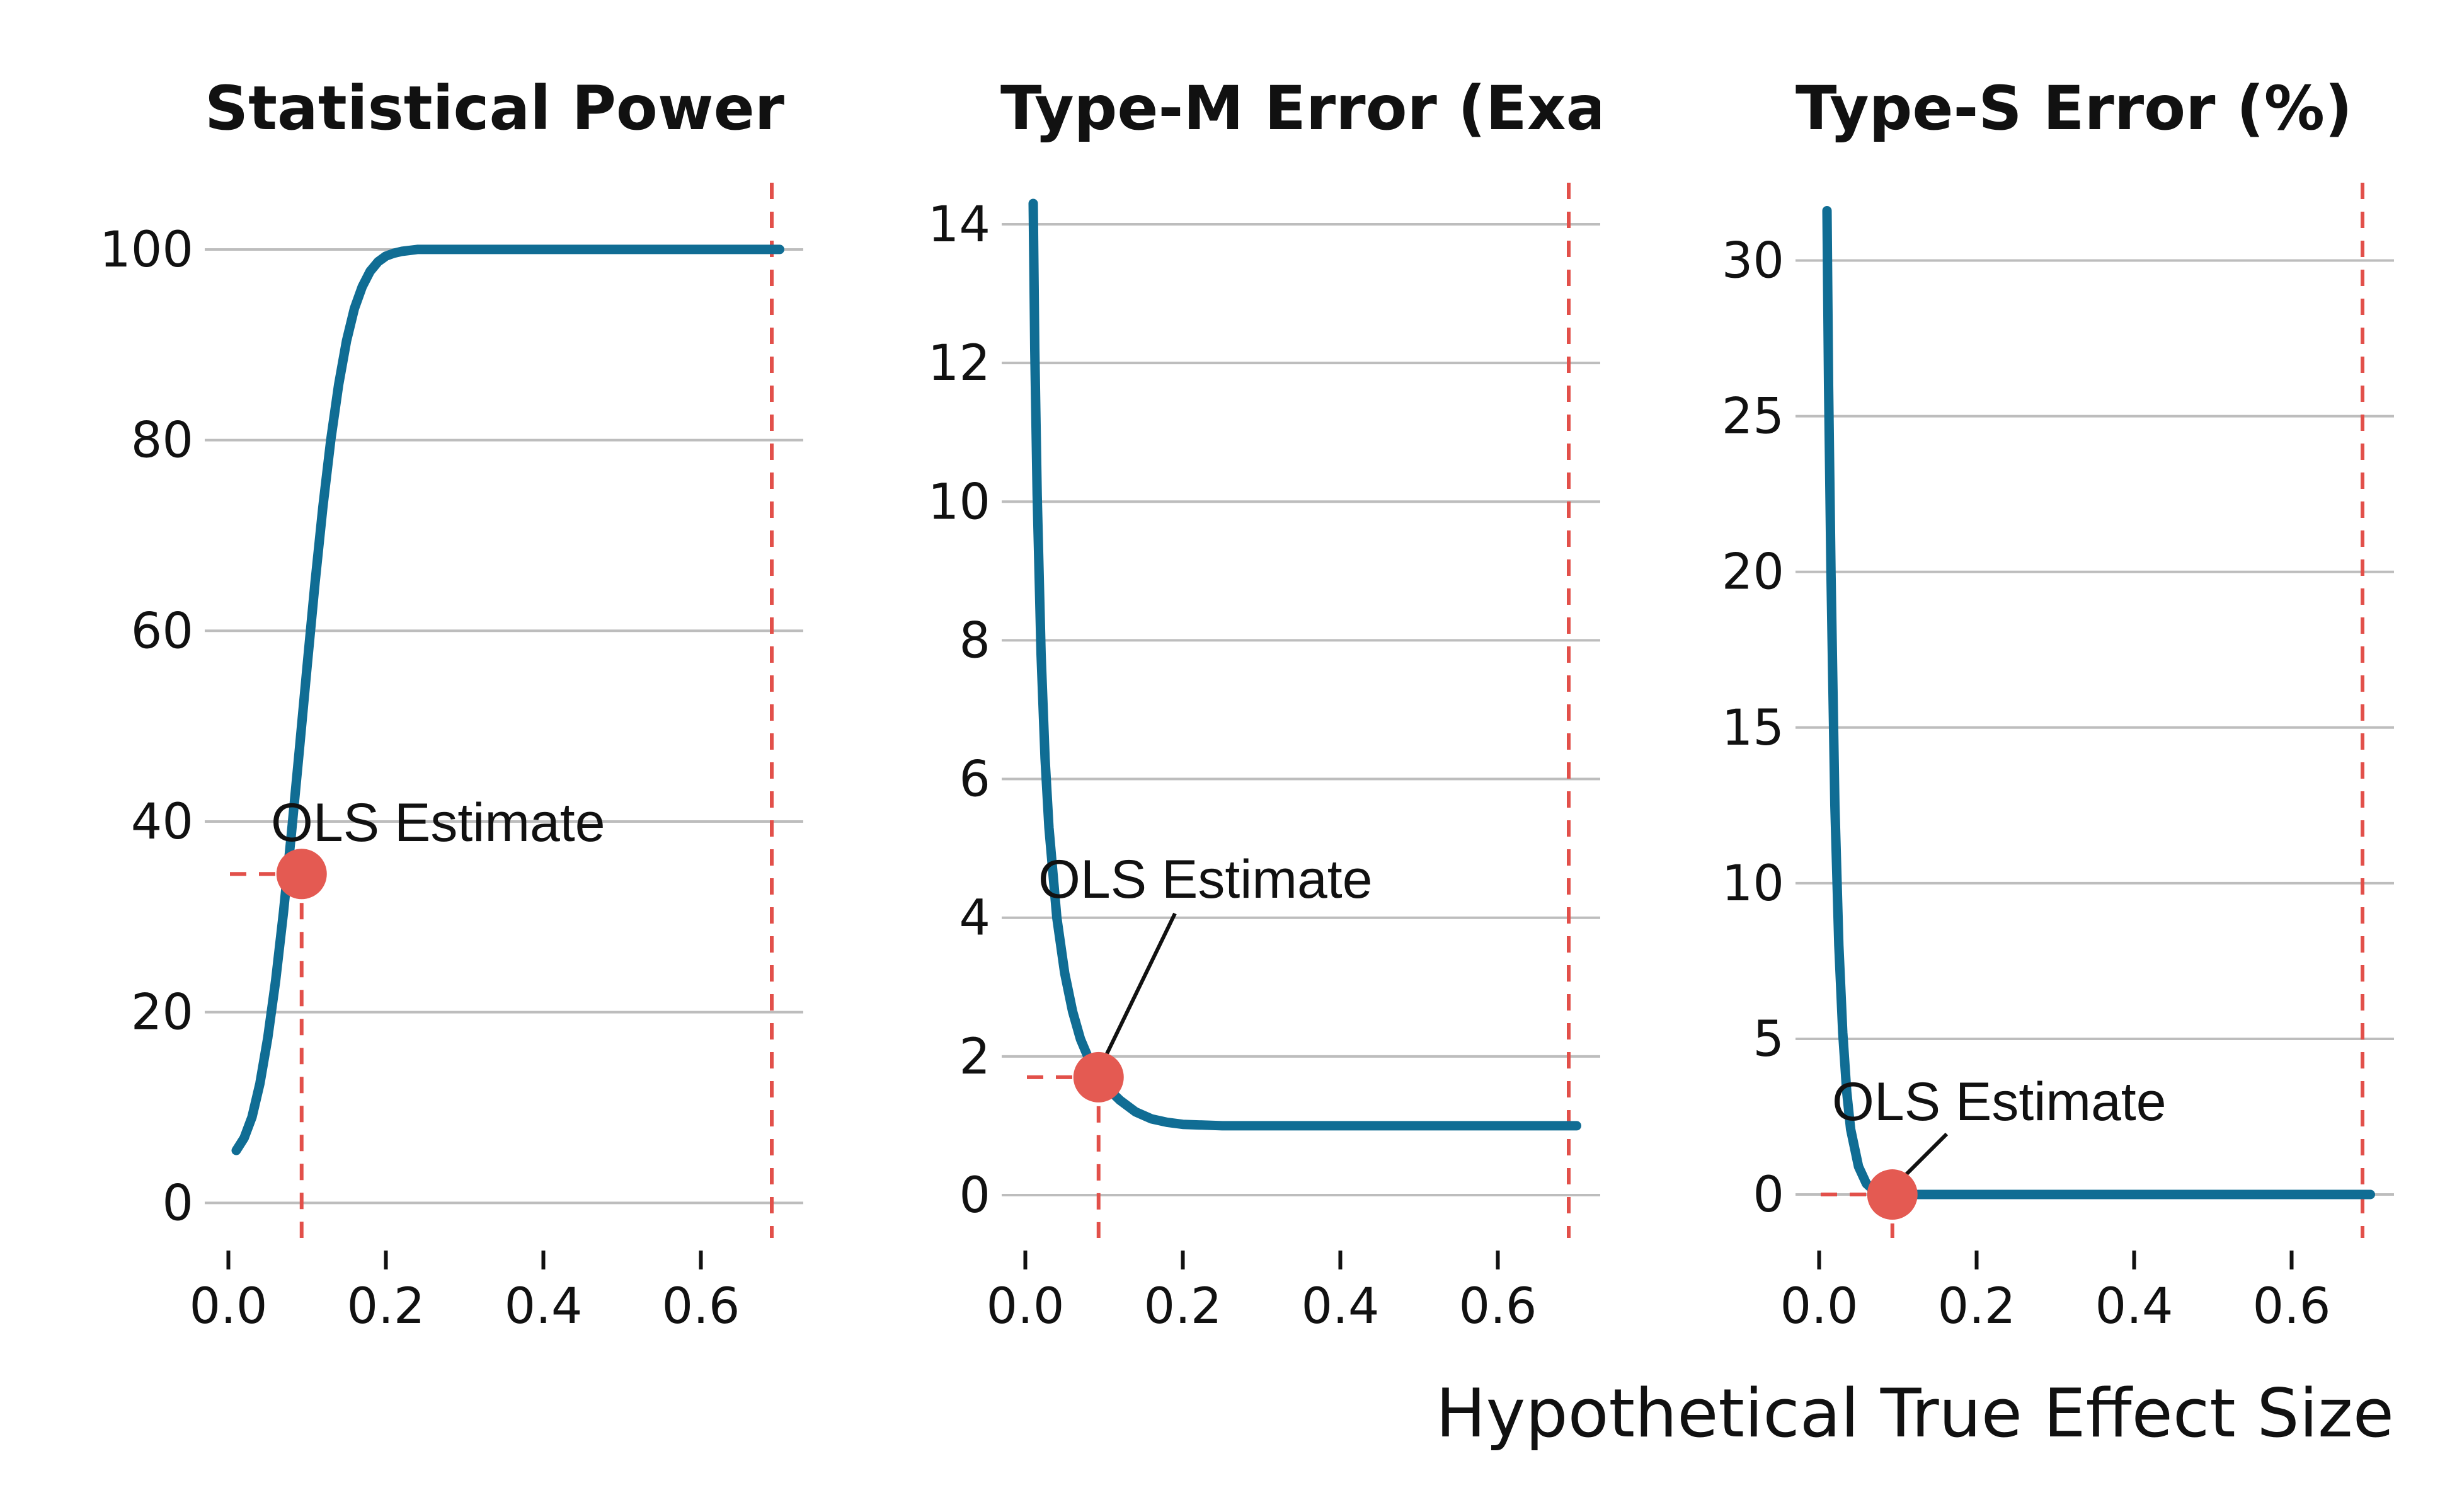 The width and height of the screenshot is (2457, 1512). I want to click on power-y-tick-label: 80, so click(162, 441).